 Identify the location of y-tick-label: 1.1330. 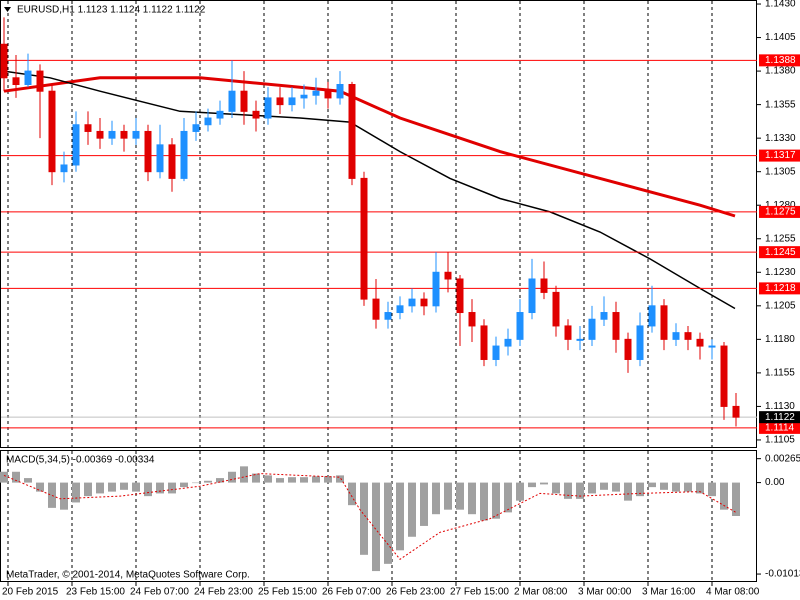
(780, 138).